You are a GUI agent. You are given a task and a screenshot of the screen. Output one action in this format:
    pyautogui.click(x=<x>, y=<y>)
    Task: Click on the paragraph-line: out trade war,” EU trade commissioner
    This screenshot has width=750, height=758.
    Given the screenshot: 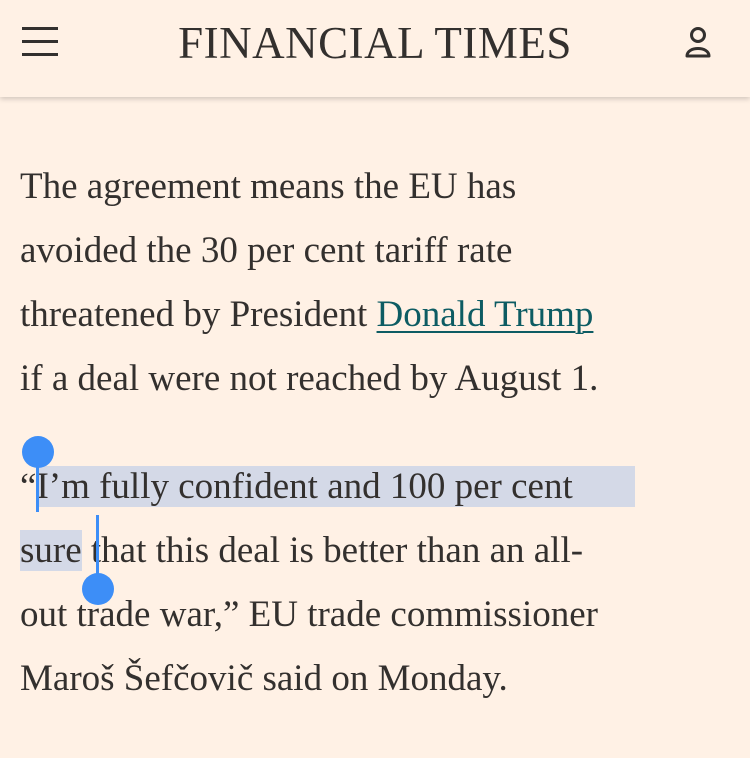 What is the action you would take?
    pyautogui.click(x=309, y=614)
    